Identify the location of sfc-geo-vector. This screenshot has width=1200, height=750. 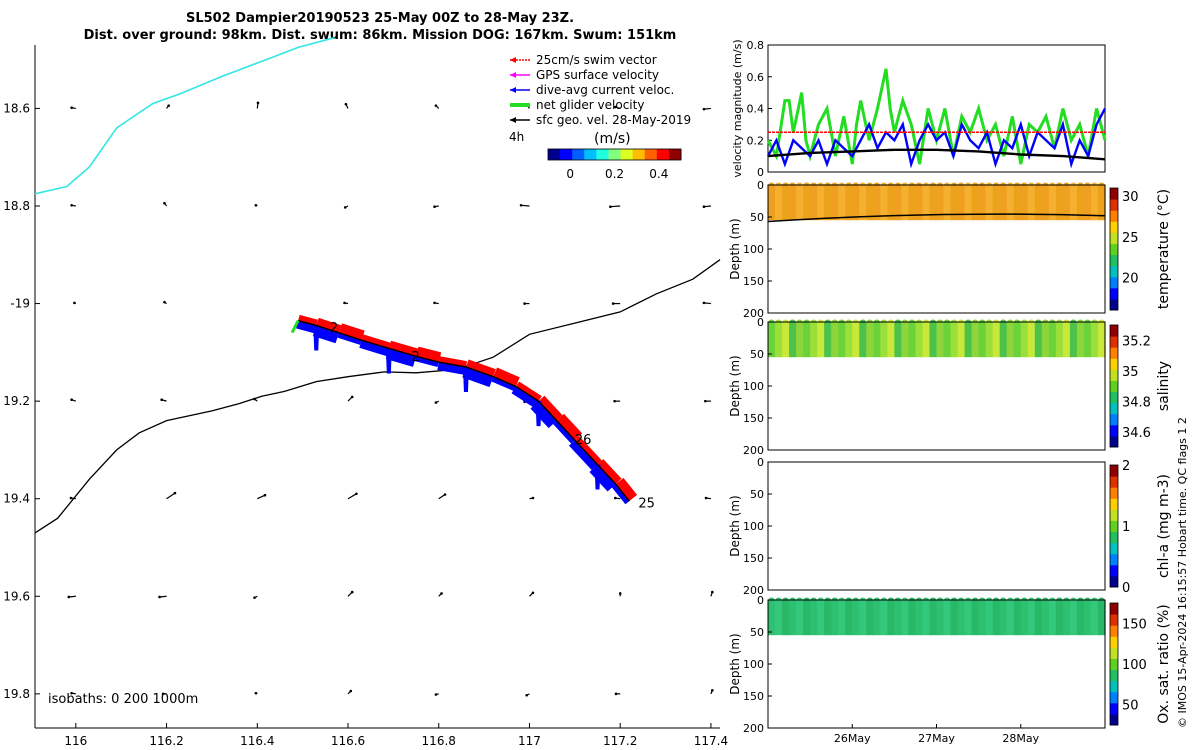
(171, 496).